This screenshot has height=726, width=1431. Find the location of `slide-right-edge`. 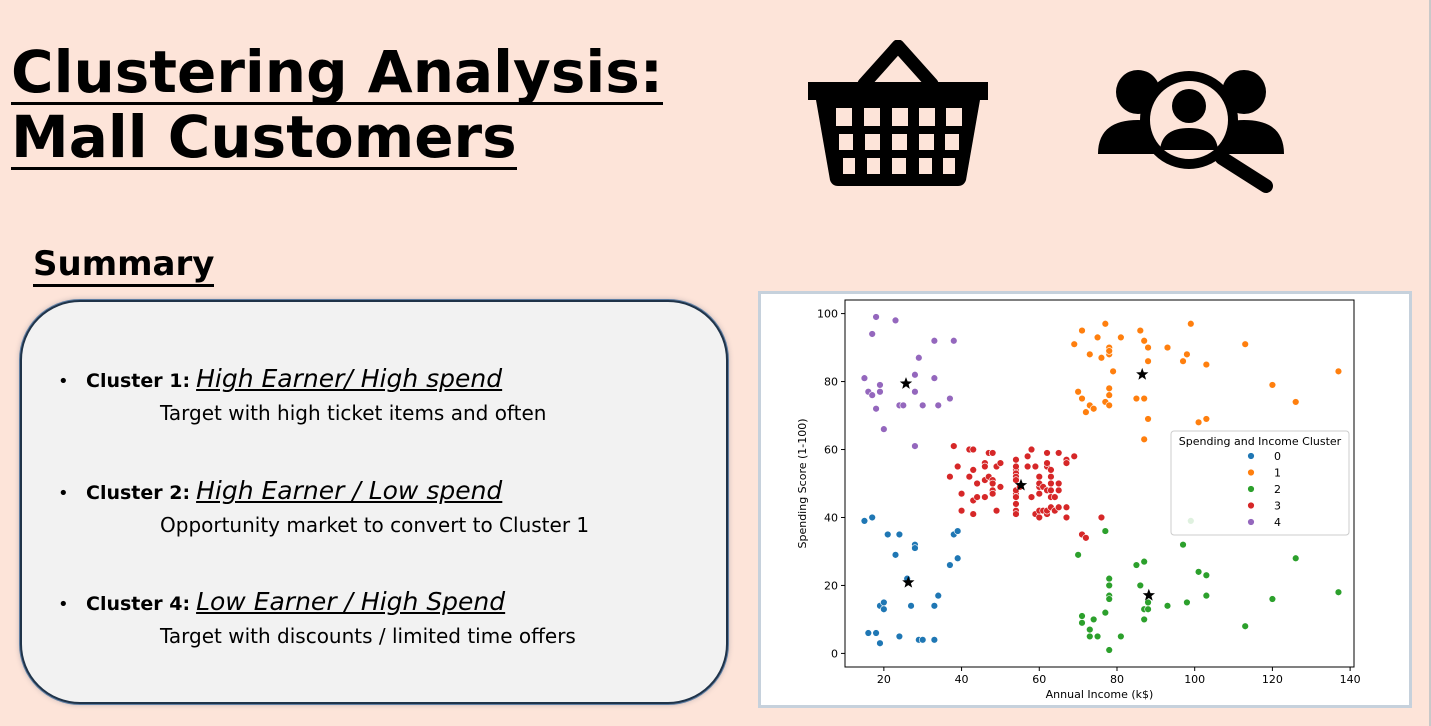

slide-right-edge is located at coordinates (1430, 363).